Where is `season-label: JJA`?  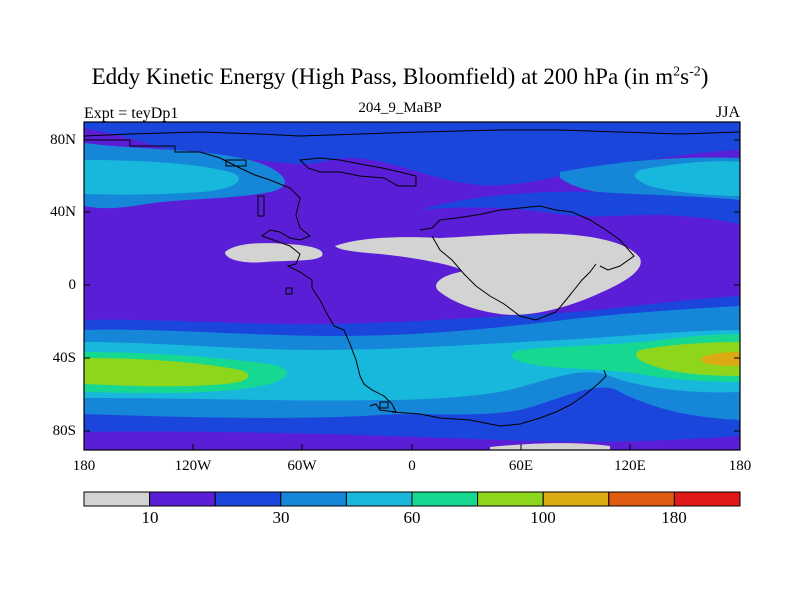 season-label: JJA is located at coordinates (727, 112).